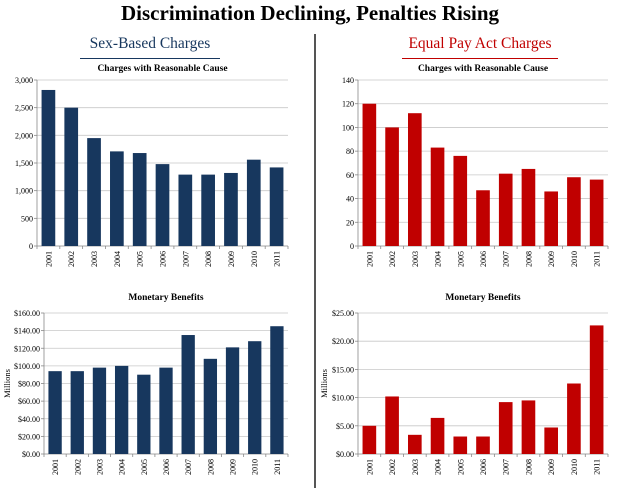  Describe the element at coordinates (150, 46) in the screenshot. I see `section-title-sex-based: Sex-Based Charges` at that location.